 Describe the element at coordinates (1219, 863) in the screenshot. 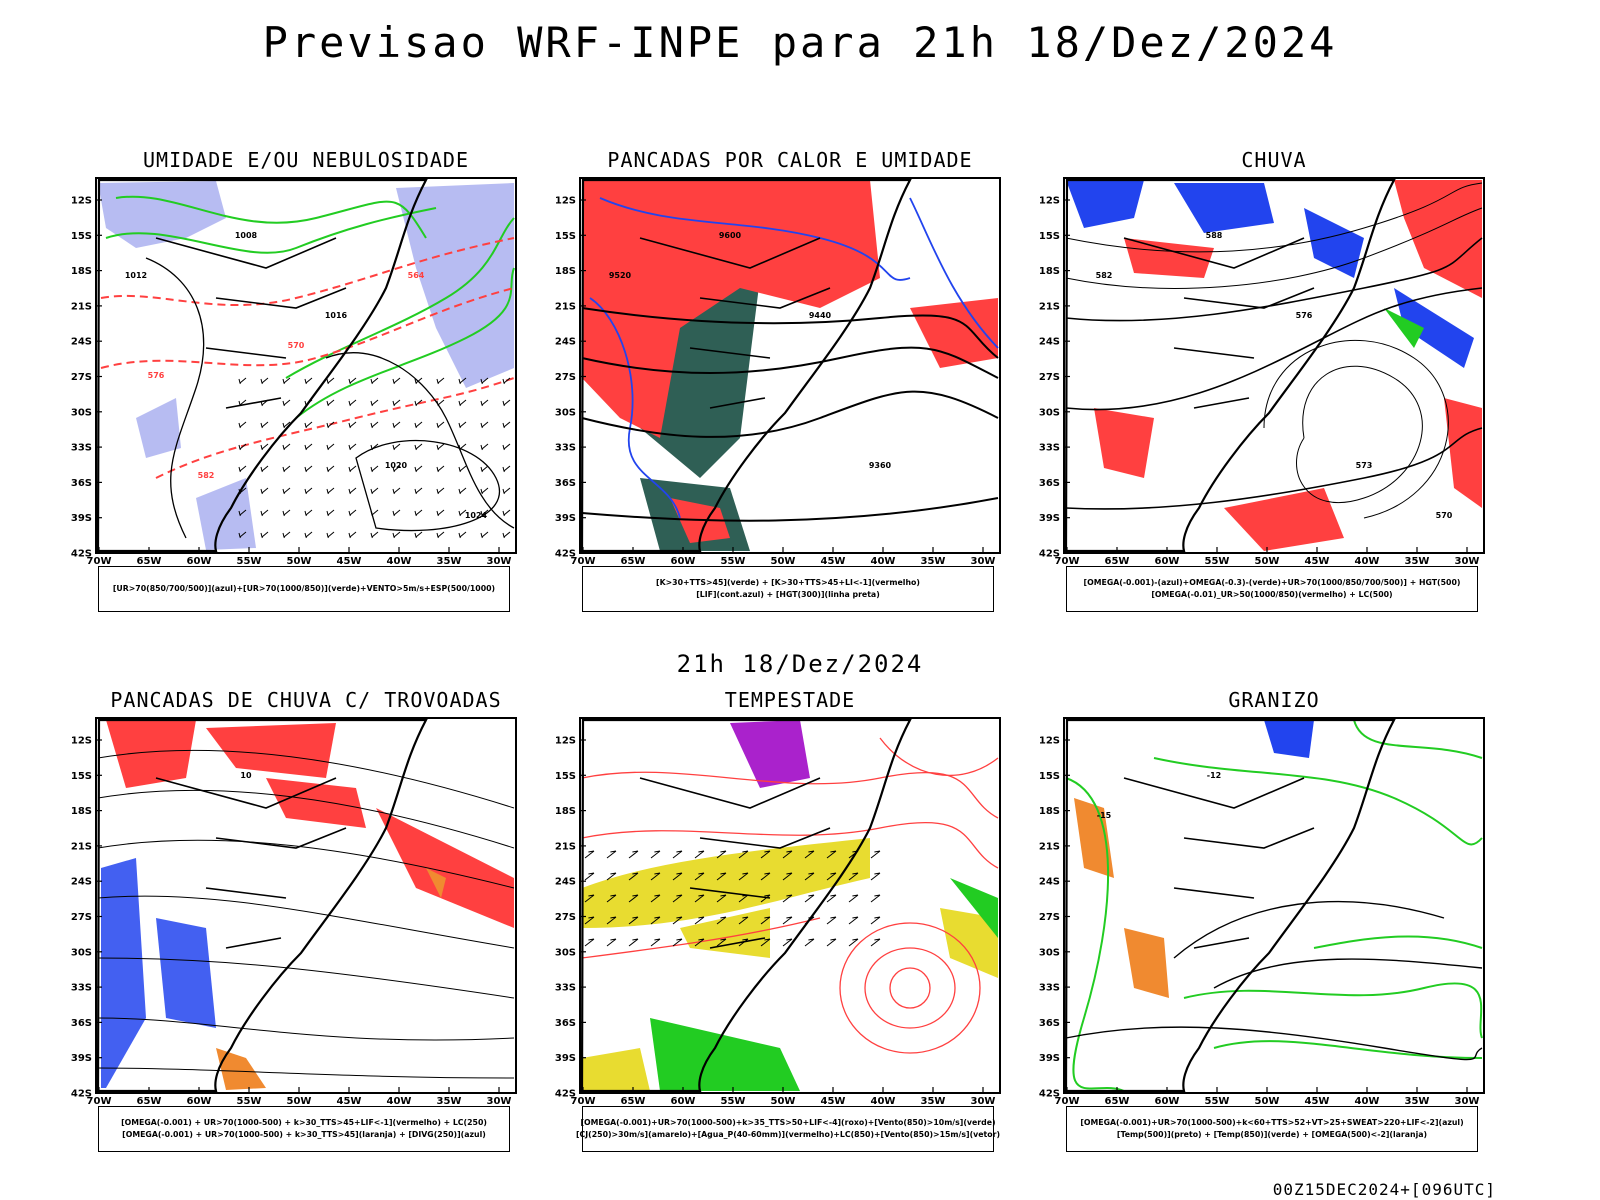

I see `state-border` at that location.